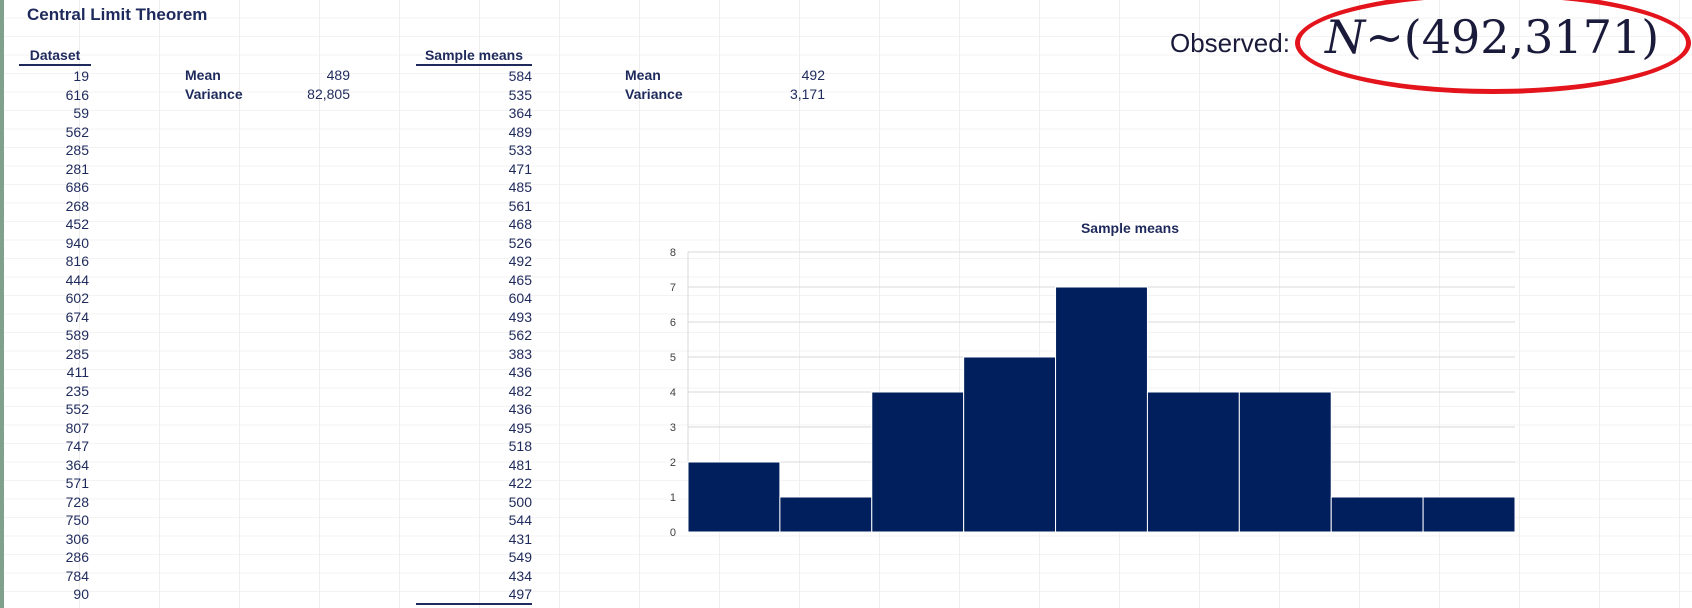 The image size is (1692, 608). What do you see at coordinates (673, 428) in the screenshot?
I see `y-tick-label: 3` at bounding box center [673, 428].